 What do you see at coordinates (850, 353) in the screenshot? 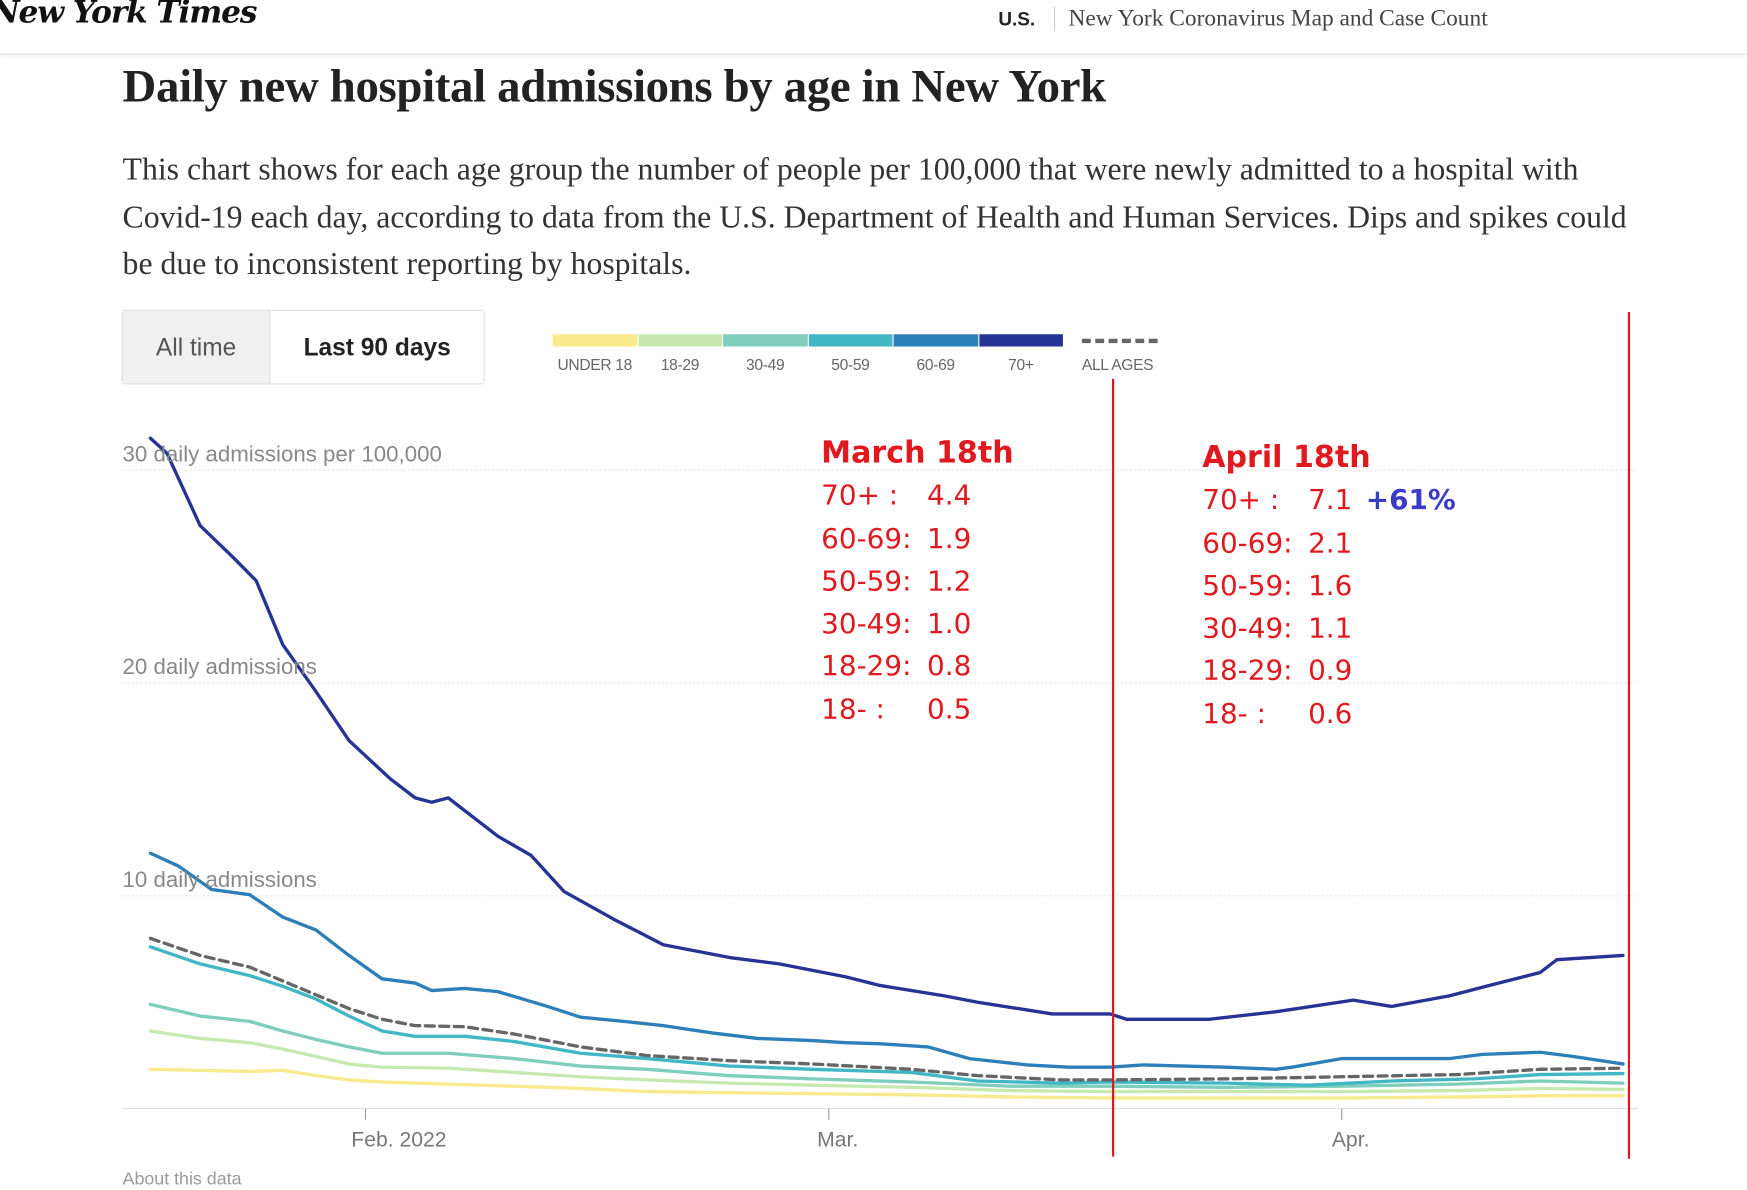
I see `legend-50-59: 50-59` at bounding box center [850, 353].